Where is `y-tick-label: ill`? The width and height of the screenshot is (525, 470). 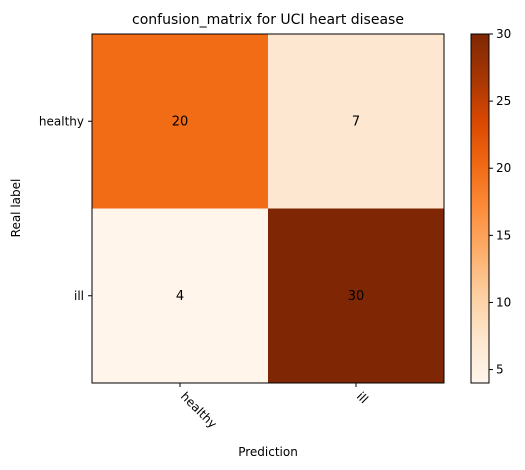 y-tick-label: ill is located at coordinates (79, 296).